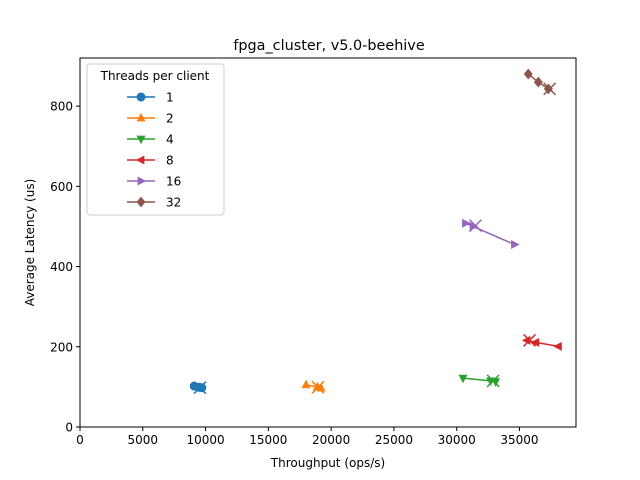  I want to click on x-tick-label: 25000, so click(394, 440).